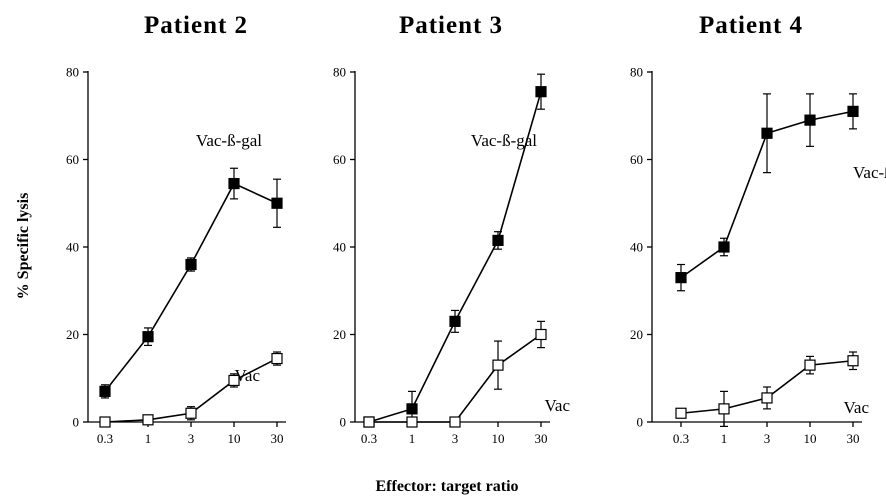 This screenshot has width=886, height=503. Describe the element at coordinates (196, 25) in the screenshot. I see `panel-title: Patient 2` at that location.